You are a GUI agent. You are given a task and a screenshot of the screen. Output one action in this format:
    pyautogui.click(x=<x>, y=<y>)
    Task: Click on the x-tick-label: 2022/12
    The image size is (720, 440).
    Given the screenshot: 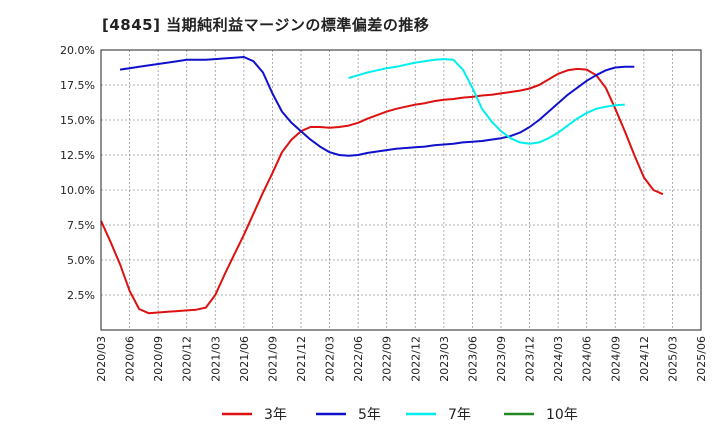 What is the action you would take?
    pyautogui.click(x=415, y=359)
    